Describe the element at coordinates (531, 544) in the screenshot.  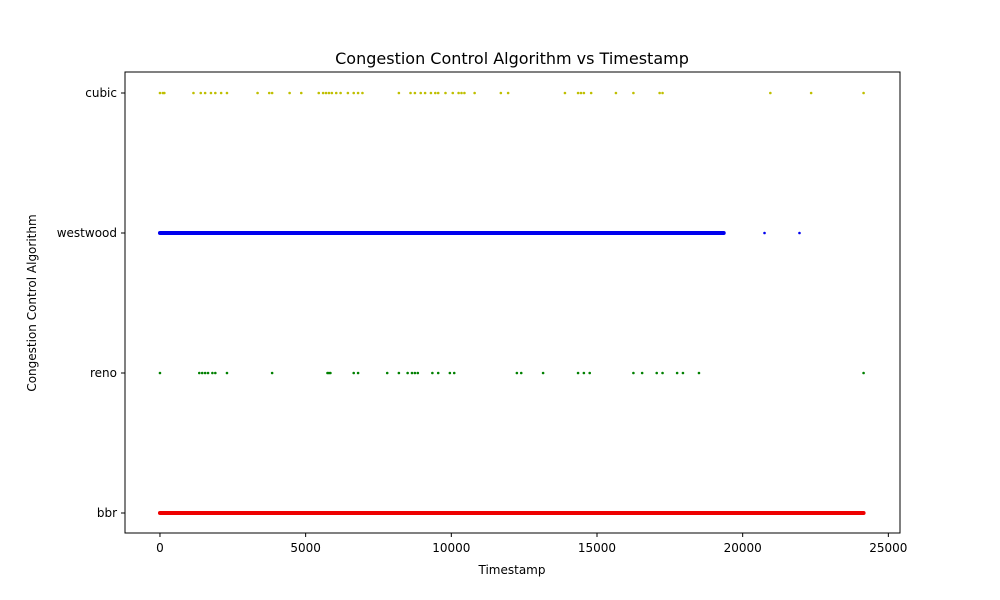
I see `x-axis: 0 5000 10000 15000 20000 25000` at that location.